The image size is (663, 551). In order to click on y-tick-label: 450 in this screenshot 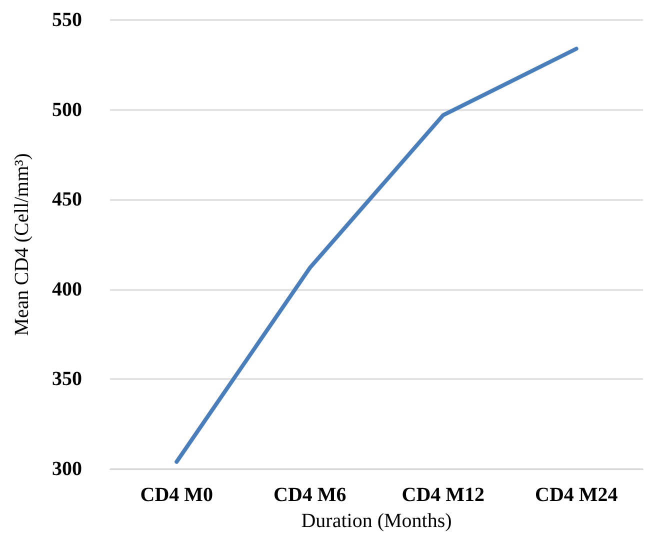, I will do `click(67, 199)`.